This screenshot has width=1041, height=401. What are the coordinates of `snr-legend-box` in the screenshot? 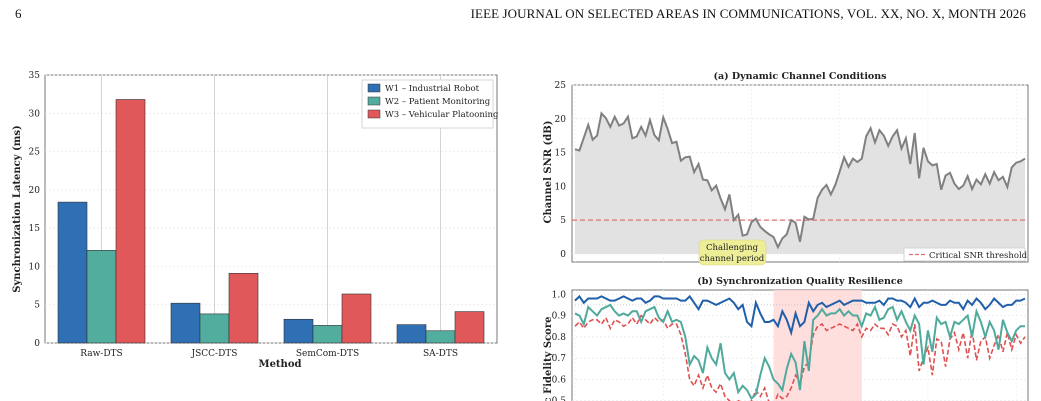 It's located at (964, 254).